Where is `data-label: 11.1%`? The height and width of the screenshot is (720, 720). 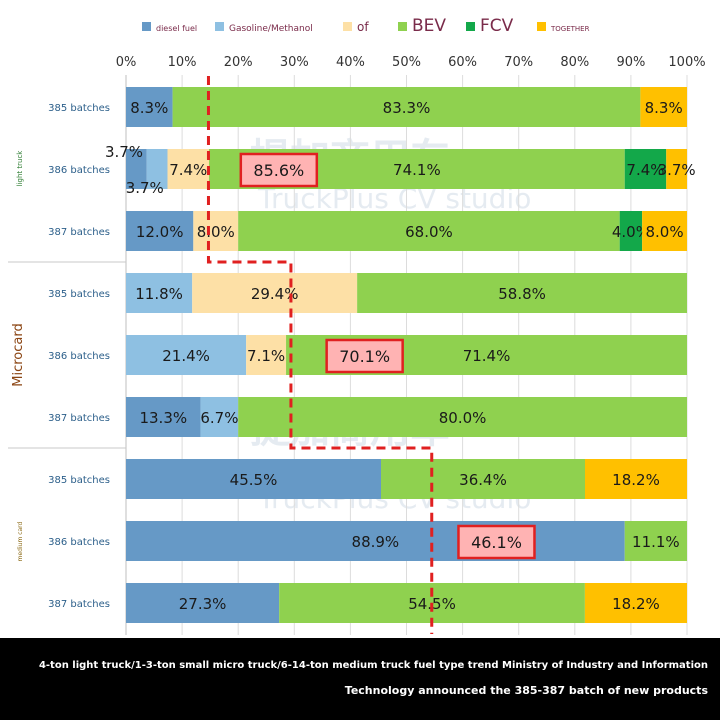 data-label: 11.1% is located at coordinates (656, 542).